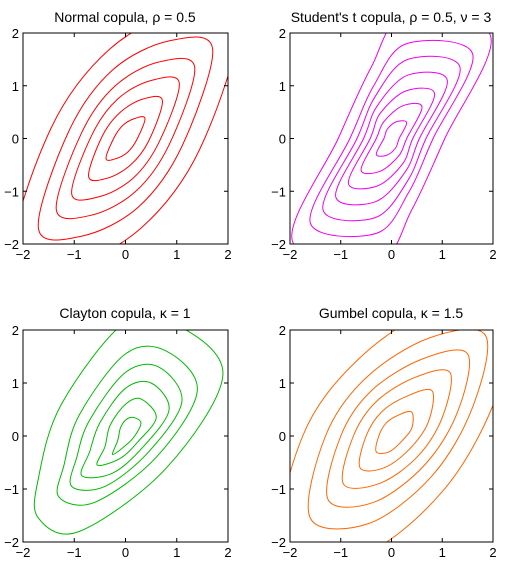 The image size is (517, 564). Describe the element at coordinates (391, 313) in the screenshot. I see `panel-title: Gumbel copula, κ = 1.5` at that location.